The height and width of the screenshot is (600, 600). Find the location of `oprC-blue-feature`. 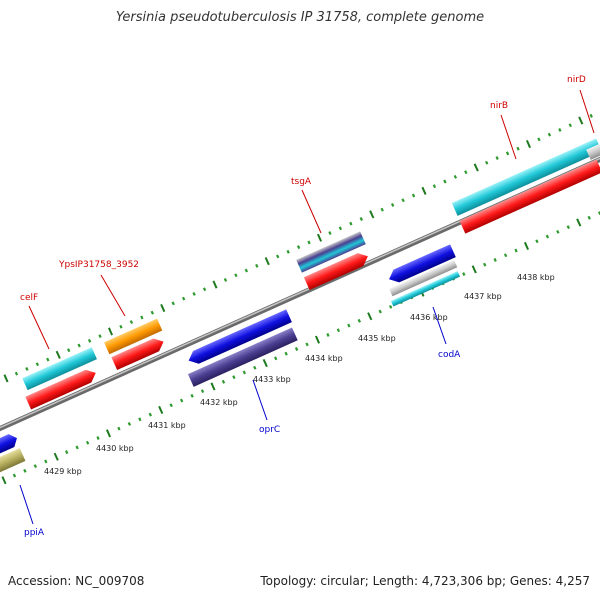

oprC-blue-feature is located at coordinates (240, 336).